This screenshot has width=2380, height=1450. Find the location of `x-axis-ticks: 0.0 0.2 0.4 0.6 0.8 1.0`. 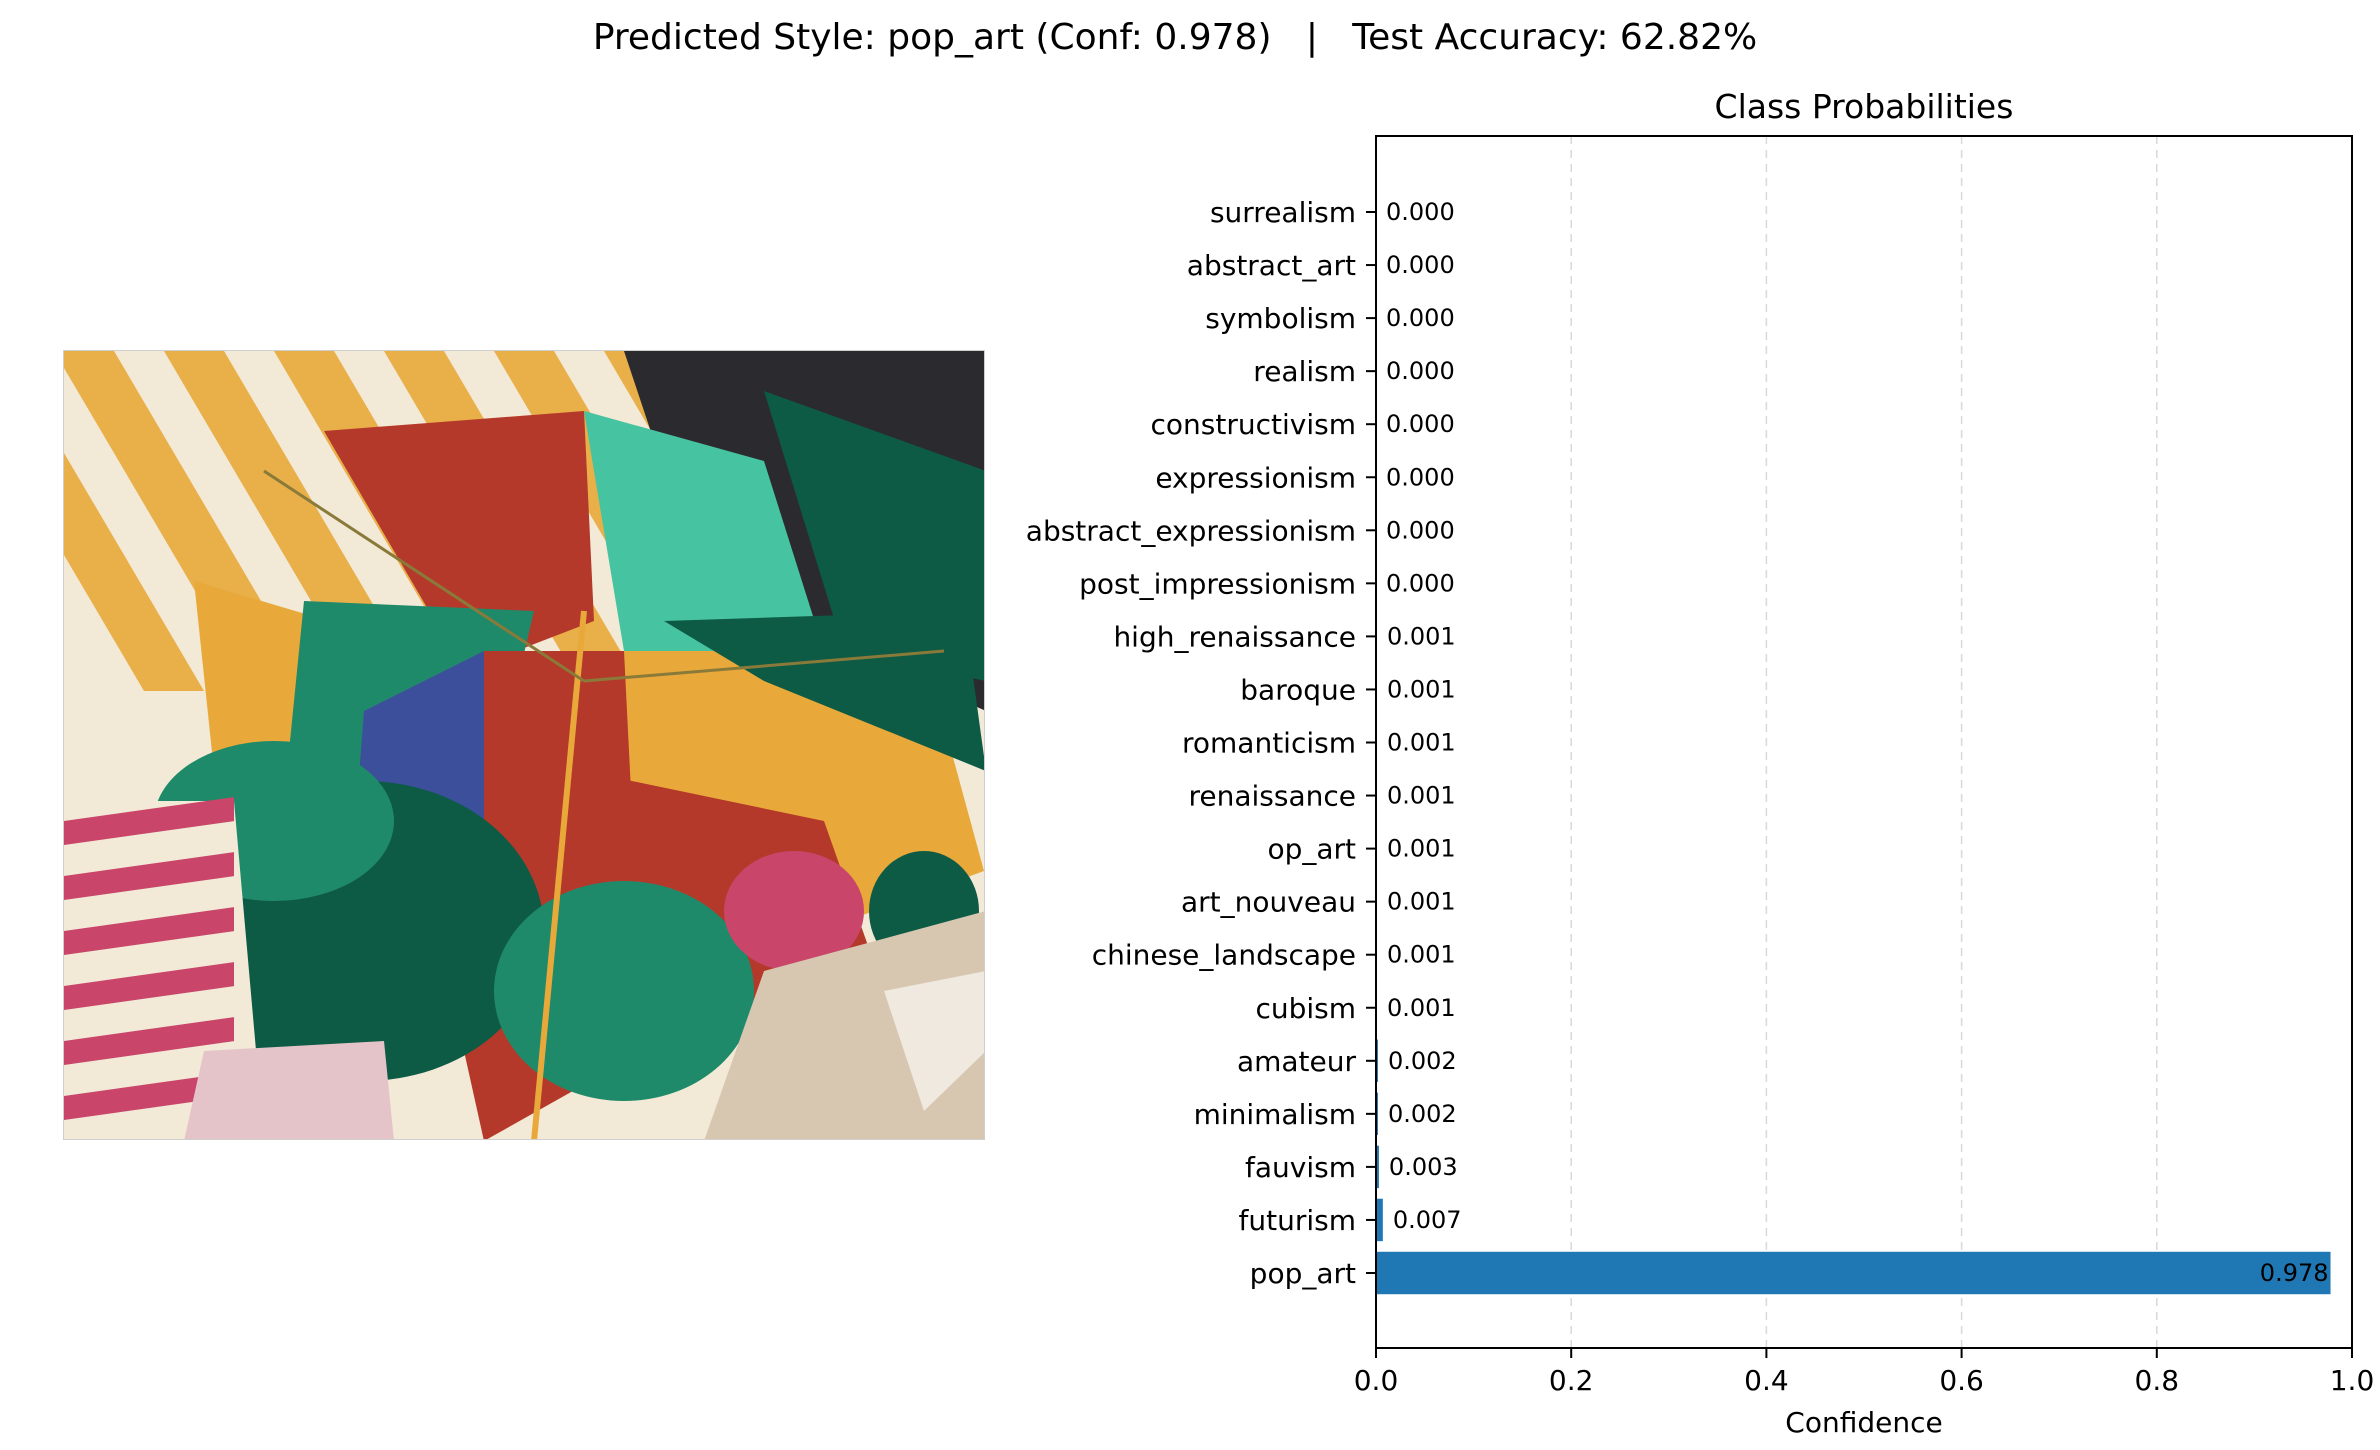

x-axis-ticks: 0.0 0.2 0.4 0.6 0.8 1.0 is located at coordinates (1864, 1372).